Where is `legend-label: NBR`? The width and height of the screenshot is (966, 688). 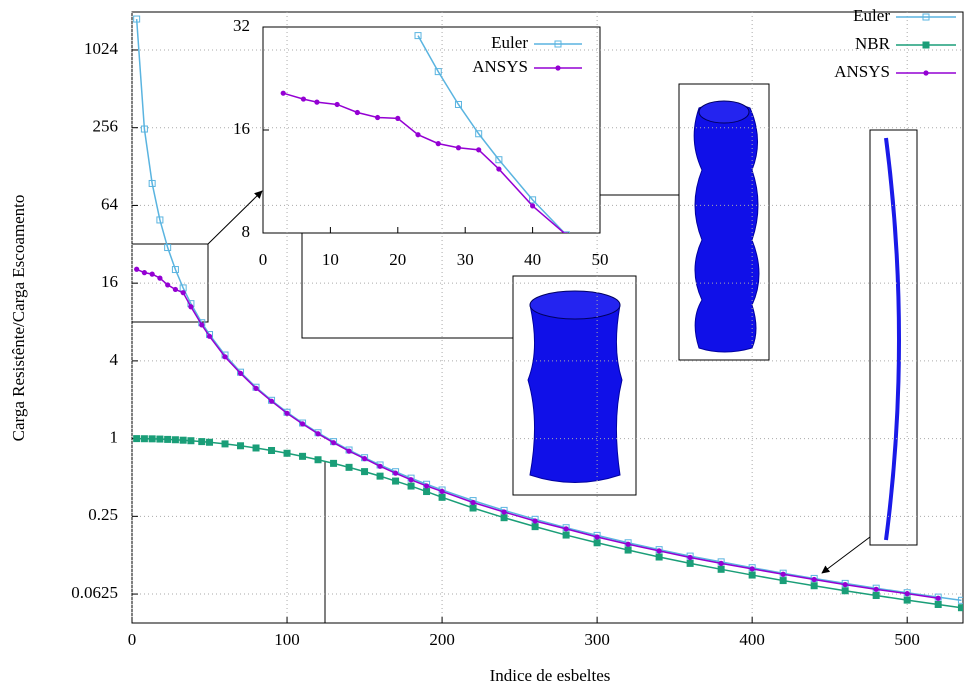 legend-label: NBR is located at coordinates (873, 43).